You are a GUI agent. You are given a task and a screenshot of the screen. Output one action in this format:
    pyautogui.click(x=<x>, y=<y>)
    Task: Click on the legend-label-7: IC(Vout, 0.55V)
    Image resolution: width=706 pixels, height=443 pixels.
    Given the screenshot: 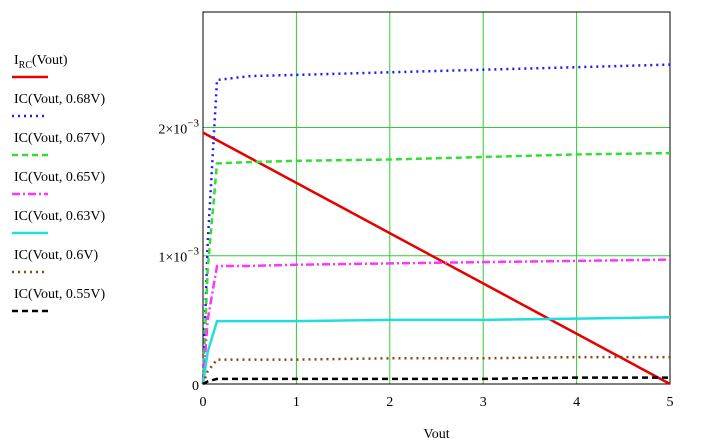 What is the action you would take?
    pyautogui.click(x=59, y=294)
    